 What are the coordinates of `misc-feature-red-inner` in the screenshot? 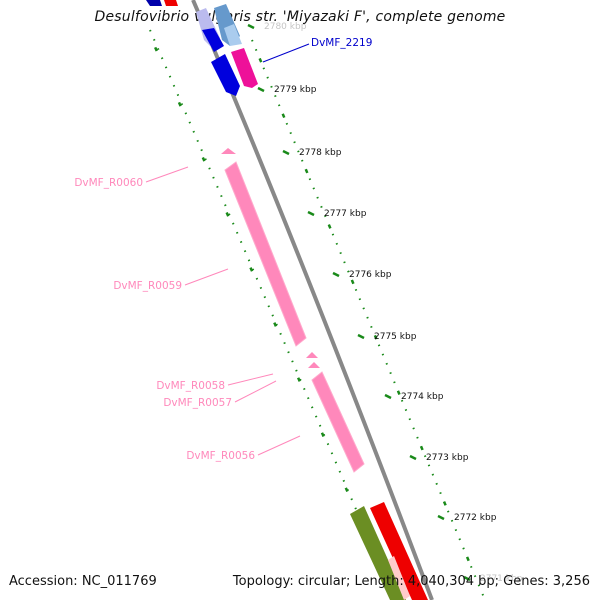 It's located at (399, 578).